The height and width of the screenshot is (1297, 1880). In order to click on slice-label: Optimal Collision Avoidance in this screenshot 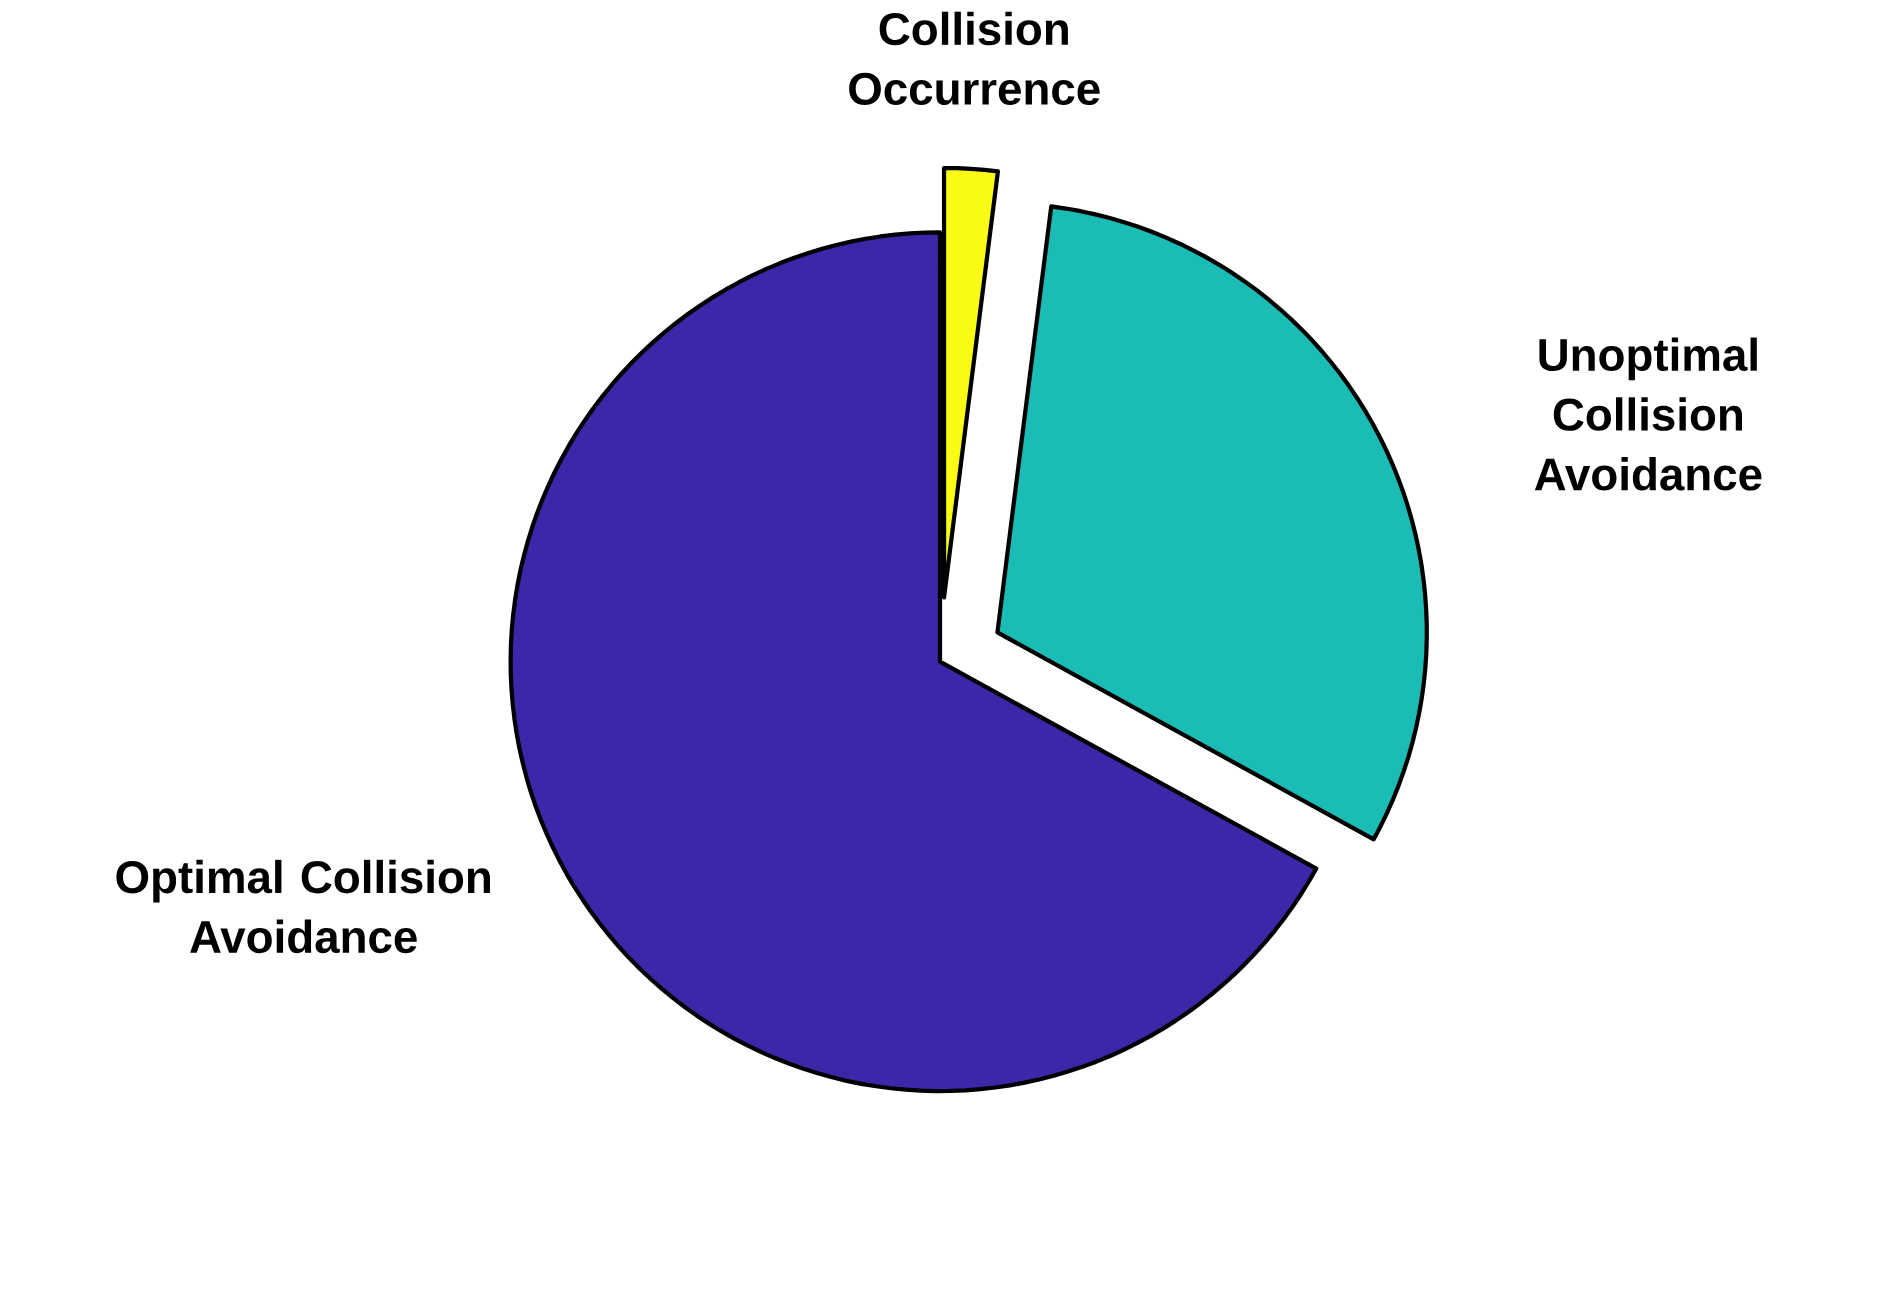, I will do `click(303, 906)`.